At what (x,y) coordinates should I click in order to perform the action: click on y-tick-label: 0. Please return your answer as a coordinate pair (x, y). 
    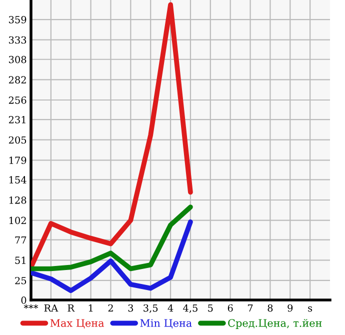
    Looking at the image, I should click on (23, 300).